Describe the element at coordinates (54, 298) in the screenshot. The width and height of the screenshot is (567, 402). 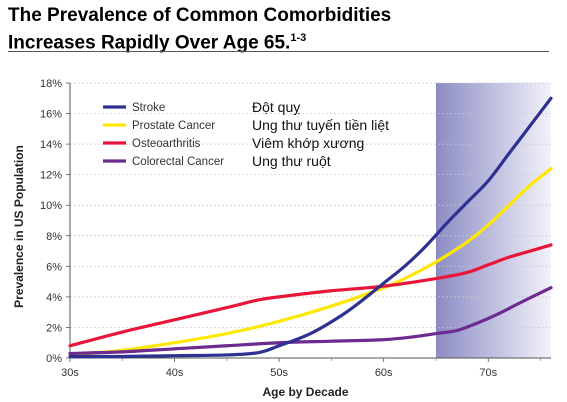
I see `y-tick-label: 4%` at that location.